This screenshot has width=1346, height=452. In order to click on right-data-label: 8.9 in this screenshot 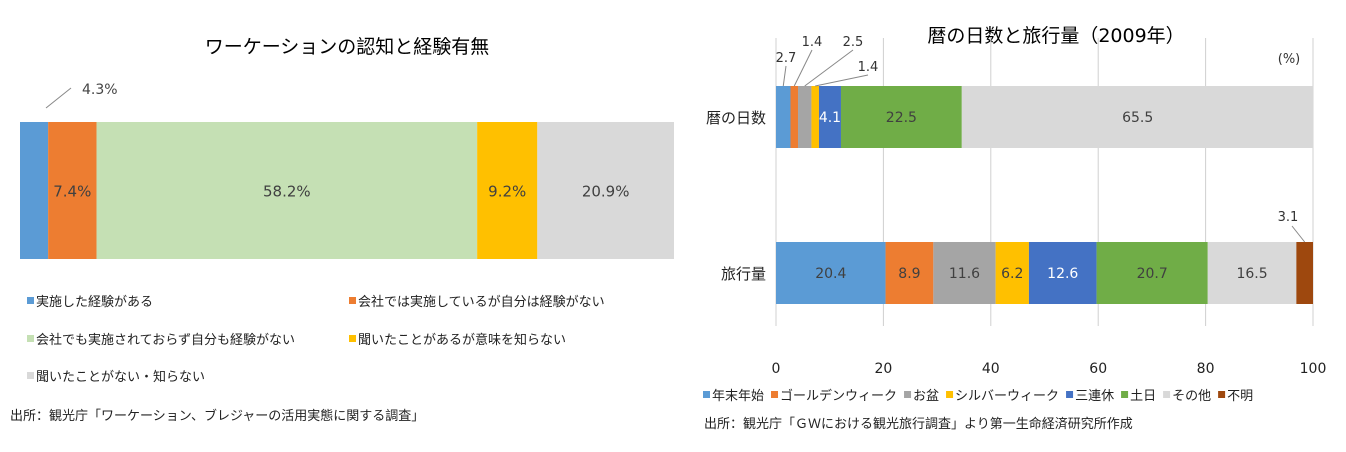, I will do `click(909, 274)`.